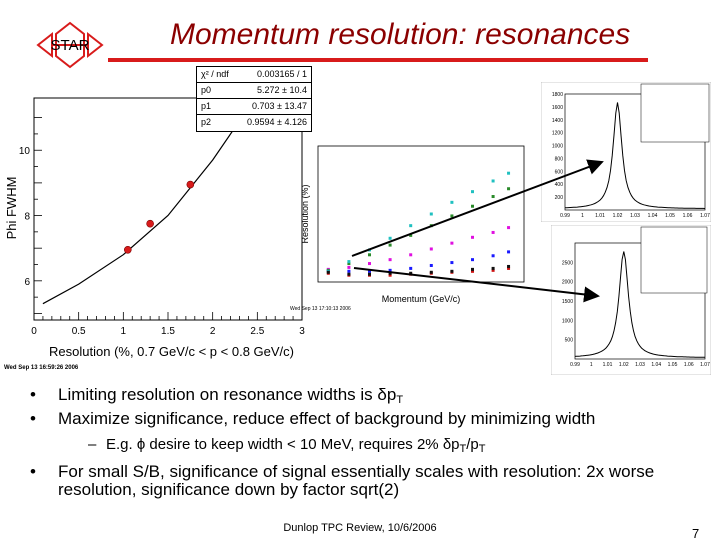 This screenshot has width=720, height=541. What do you see at coordinates (569, 341) in the screenshot?
I see `hist-y-tick-label: 500` at bounding box center [569, 341].